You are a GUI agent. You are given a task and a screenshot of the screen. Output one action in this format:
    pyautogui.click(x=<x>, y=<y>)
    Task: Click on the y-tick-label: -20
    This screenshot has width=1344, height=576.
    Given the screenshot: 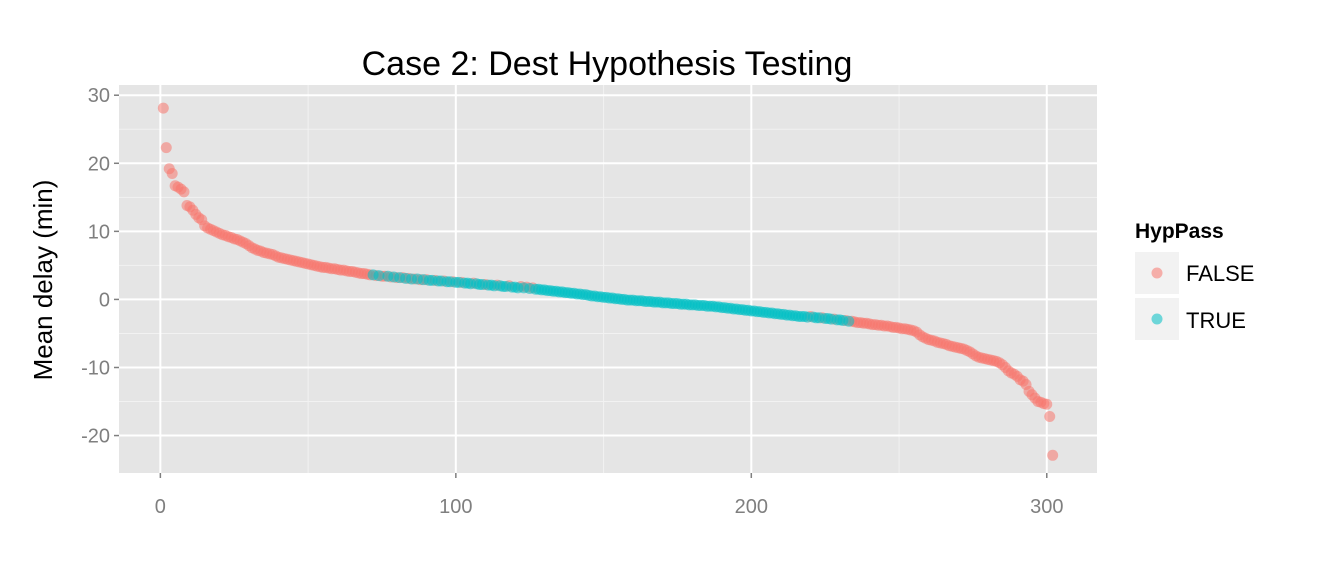 What is the action you would take?
    pyautogui.click(x=95, y=437)
    